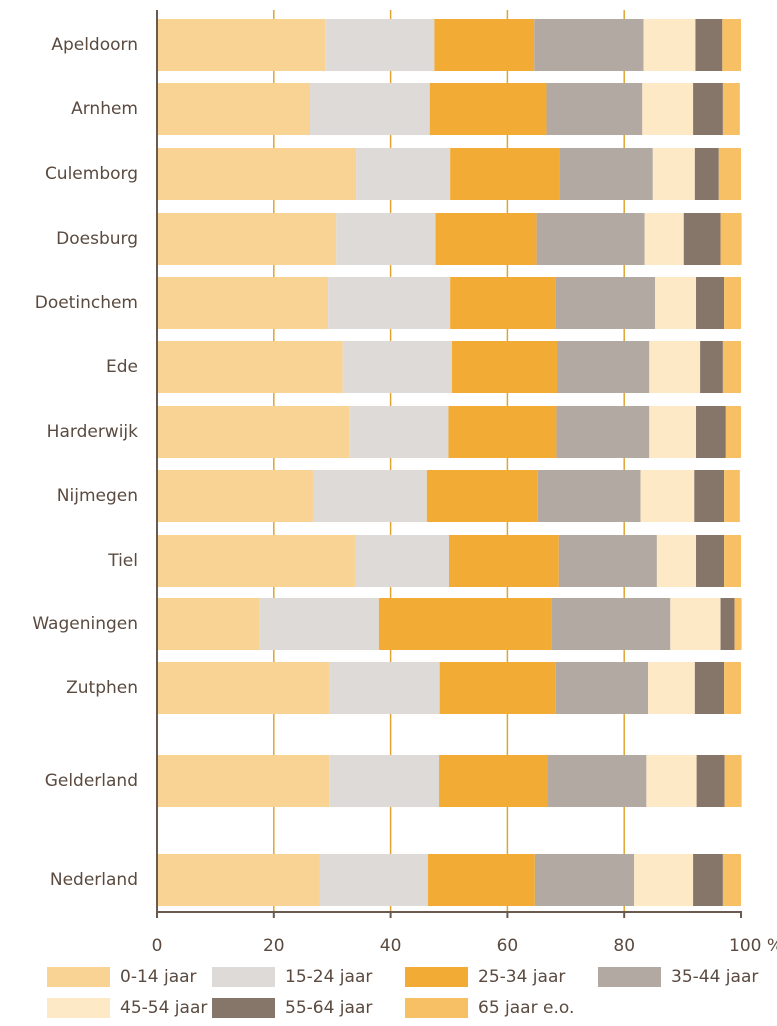  Describe the element at coordinates (157, 946) in the screenshot. I see `x-tick-label: 0` at that location.